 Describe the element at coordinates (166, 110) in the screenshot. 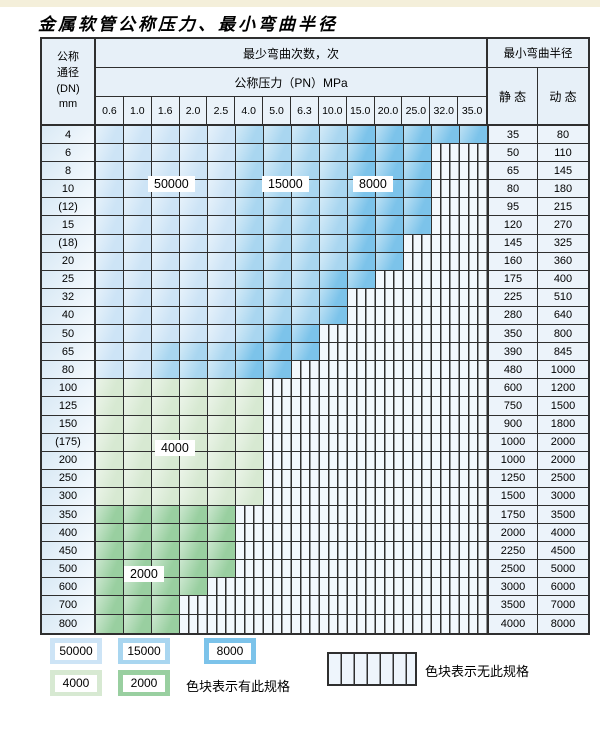

I see `pressure-header-cell: 1.6` at that location.